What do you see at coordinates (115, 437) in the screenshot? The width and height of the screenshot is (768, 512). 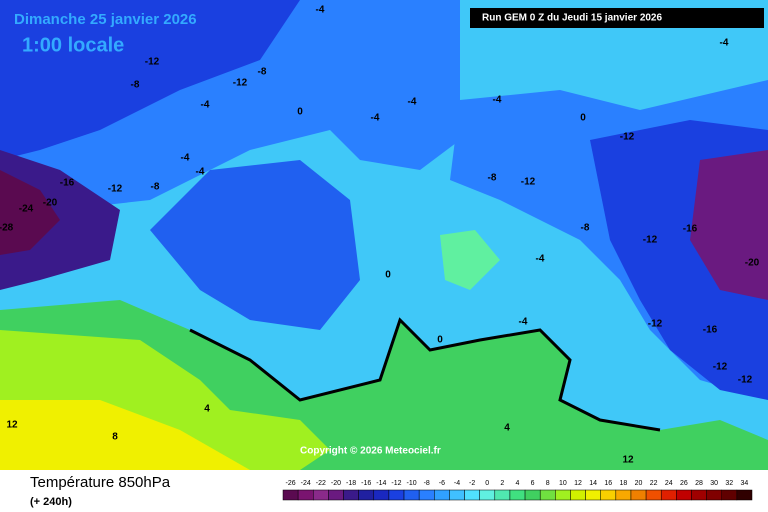 I see `contour-label: 8` at bounding box center [115, 437].